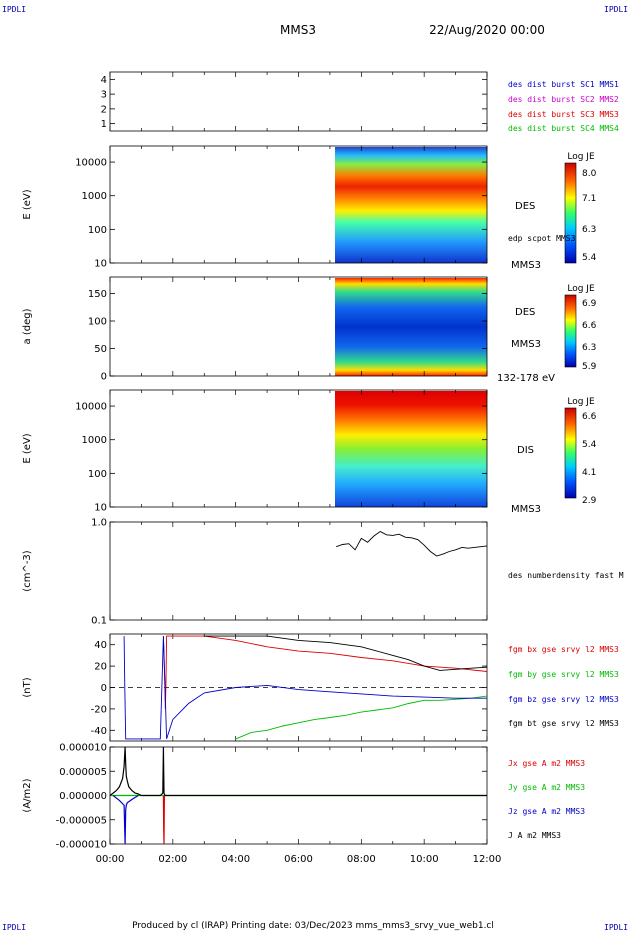  What do you see at coordinates (563, 699) in the screenshot?
I see `legend-bz: fgm bz gse srvy l2 MMS3` at bounding box center [563, 699].